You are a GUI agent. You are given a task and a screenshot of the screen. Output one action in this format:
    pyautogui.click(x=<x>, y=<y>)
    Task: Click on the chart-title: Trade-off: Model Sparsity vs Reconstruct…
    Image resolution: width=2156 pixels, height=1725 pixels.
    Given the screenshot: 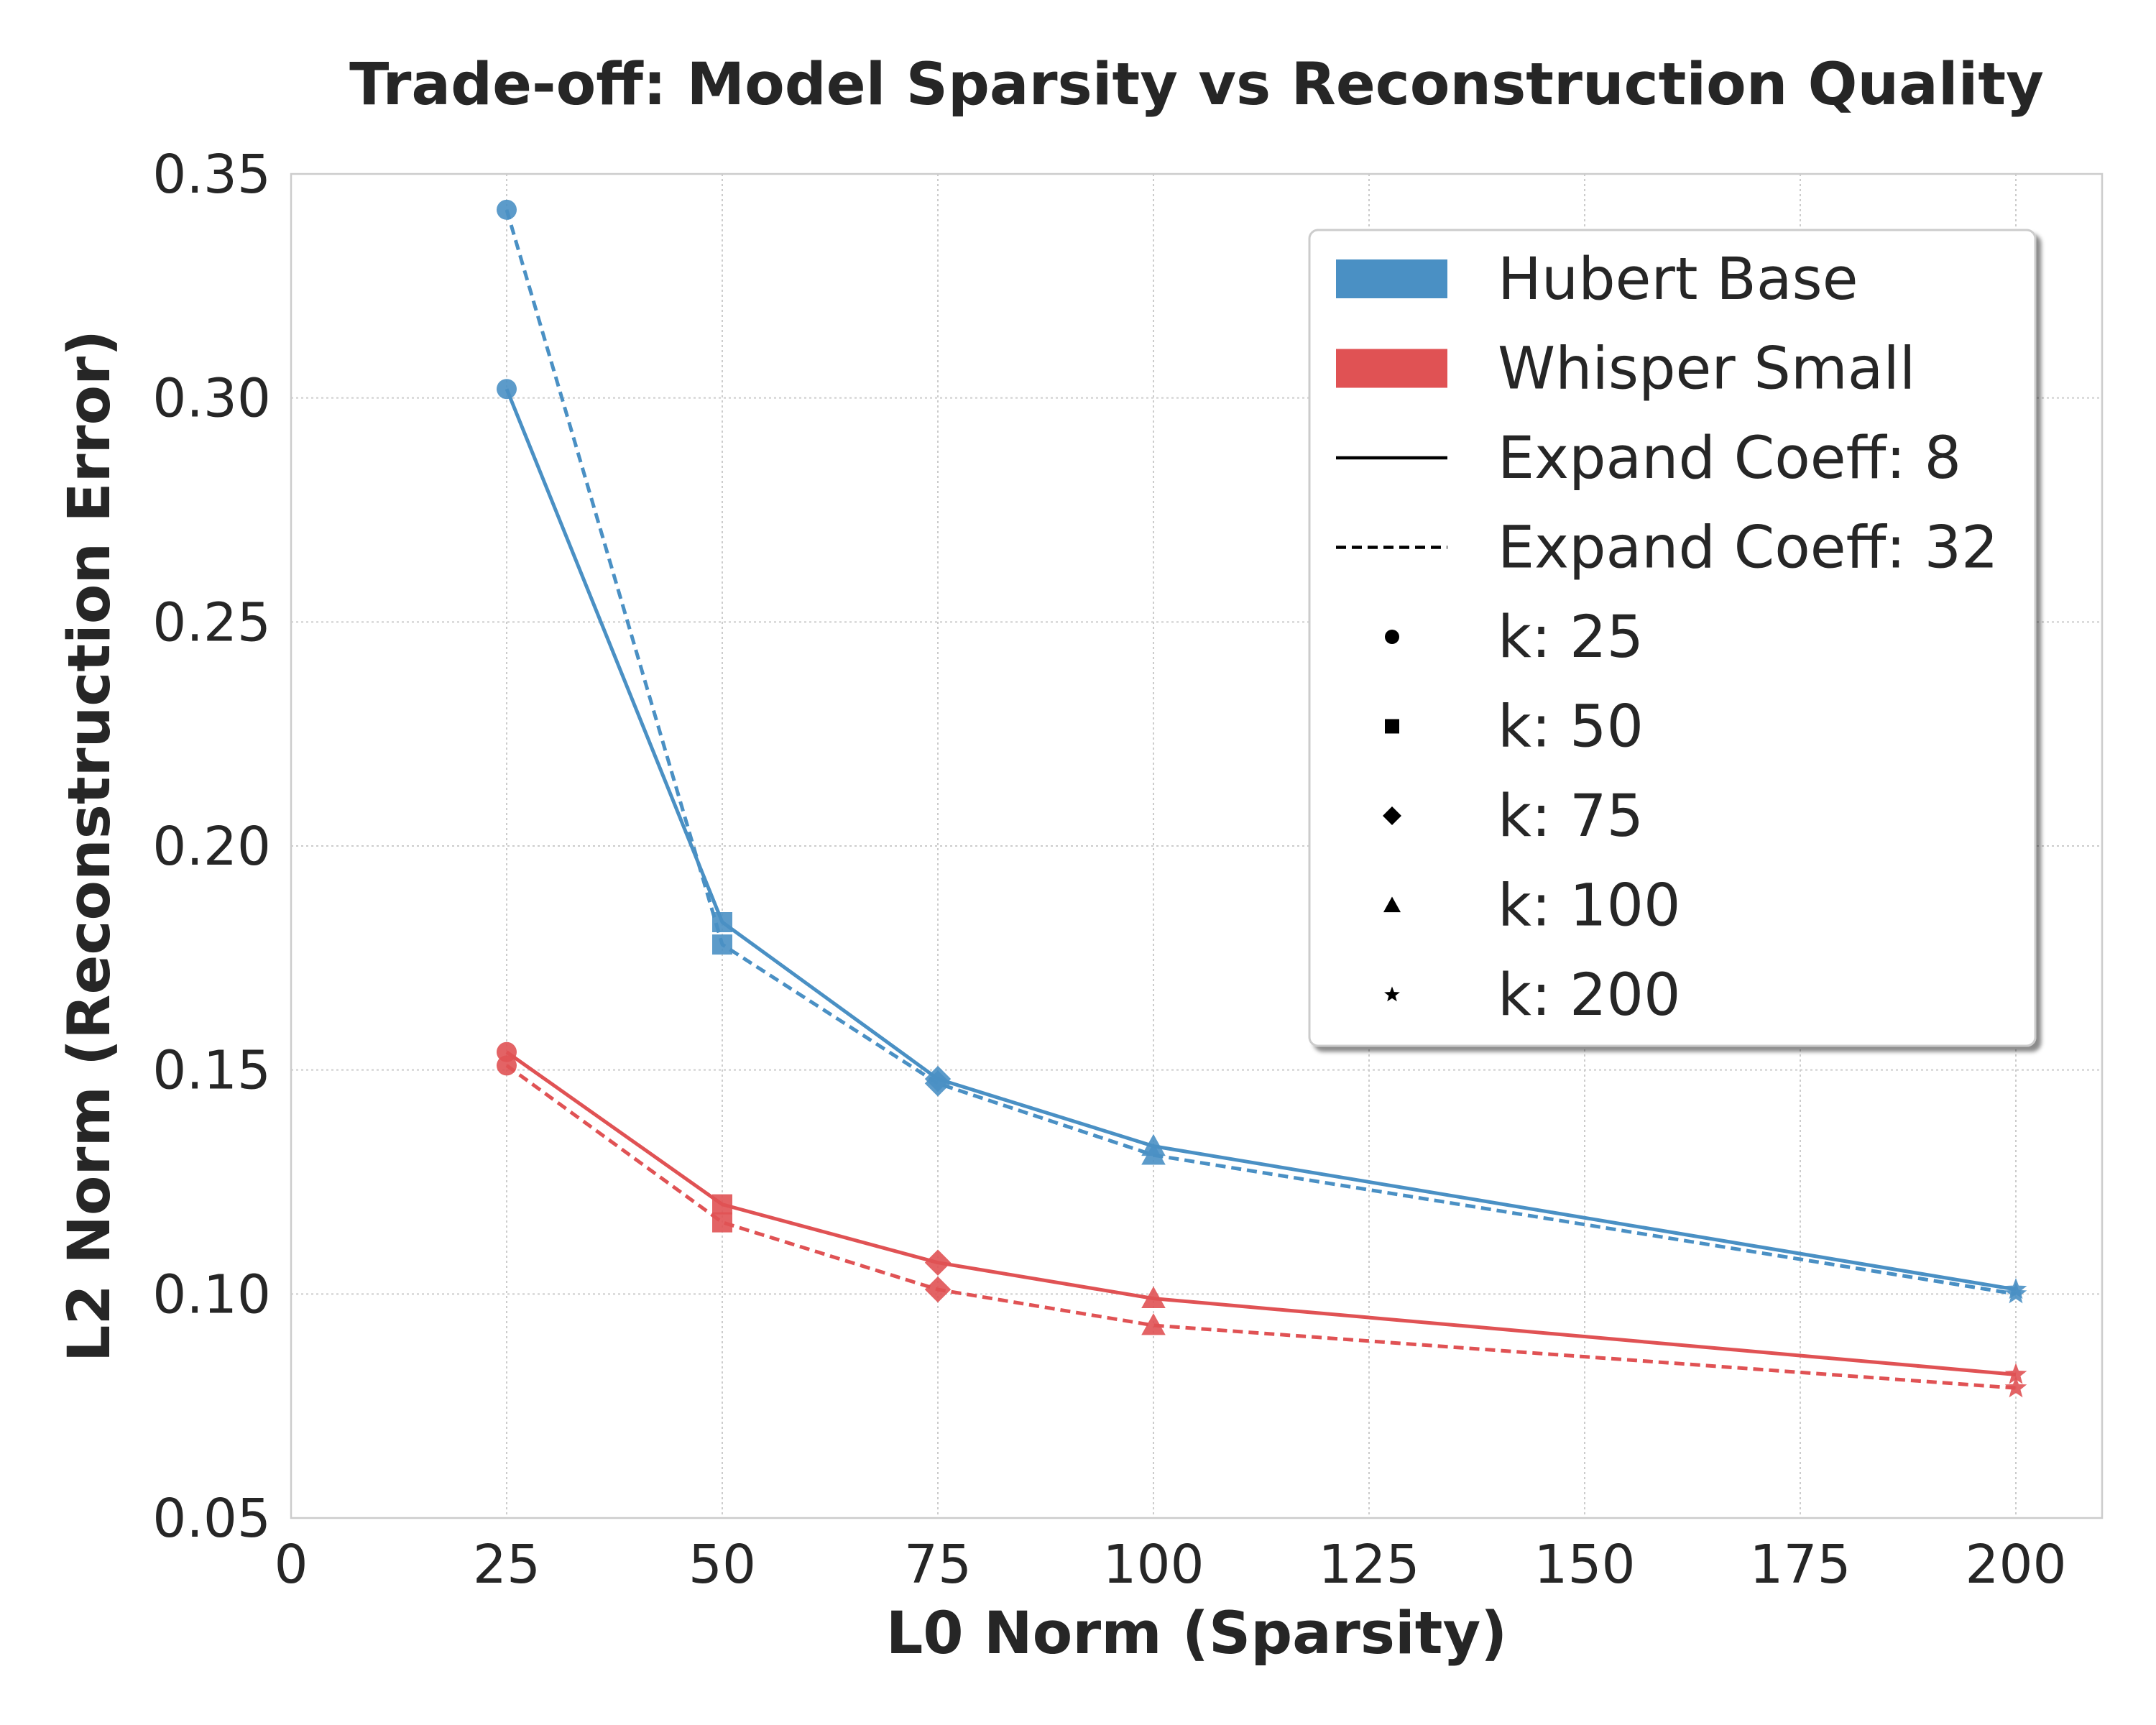 What is the action you would take?
    pyautogui.click(x=1196, y=85)
    